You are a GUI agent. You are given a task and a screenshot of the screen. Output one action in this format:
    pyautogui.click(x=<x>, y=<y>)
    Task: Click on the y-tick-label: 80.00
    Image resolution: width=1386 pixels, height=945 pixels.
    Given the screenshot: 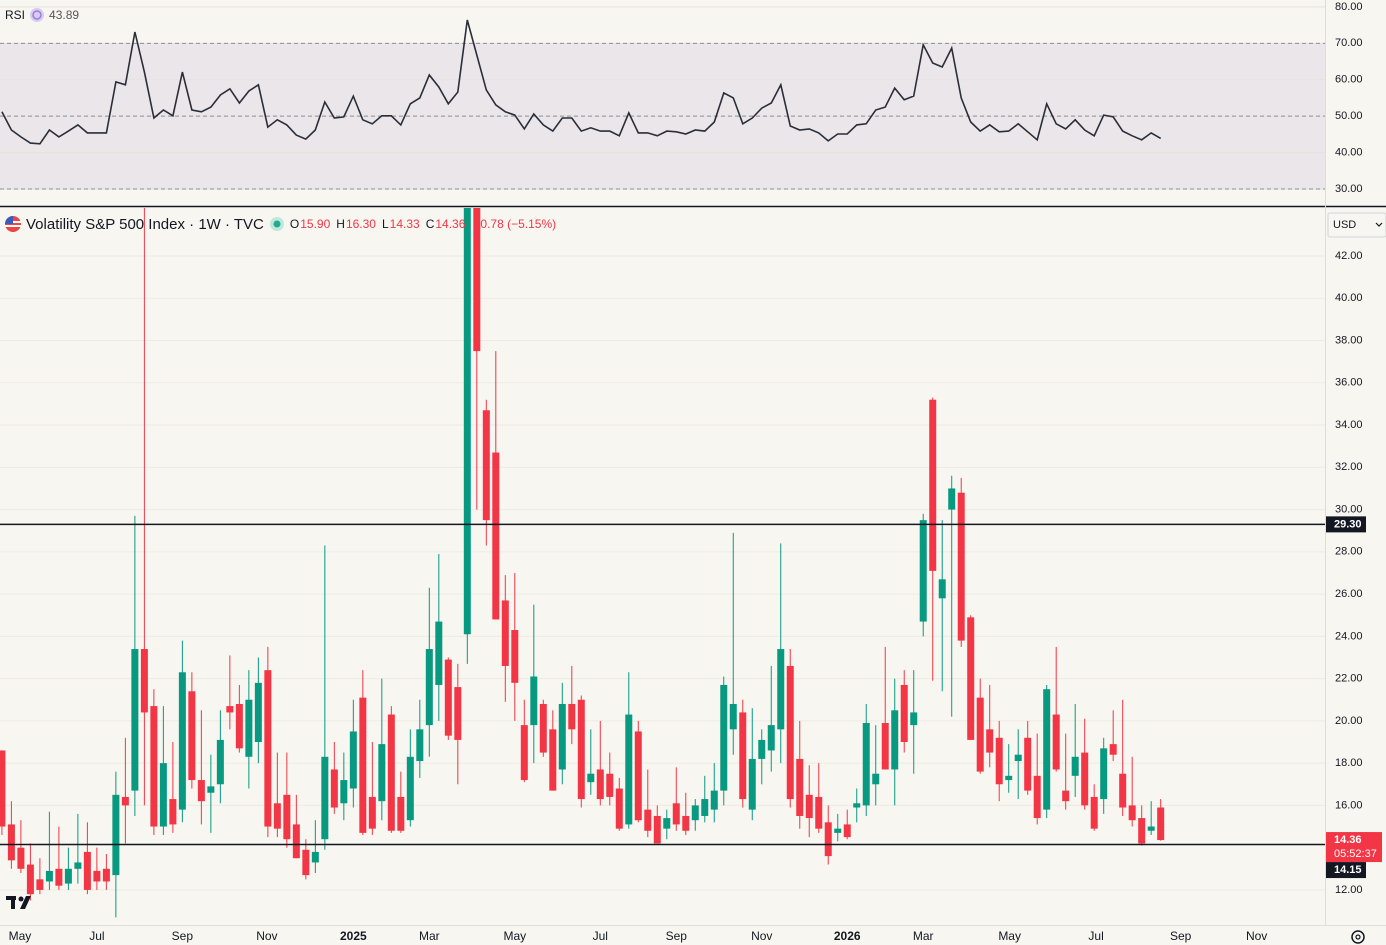 What is the action you would take?
    pyautogui.click(x=1349, y=7)
    